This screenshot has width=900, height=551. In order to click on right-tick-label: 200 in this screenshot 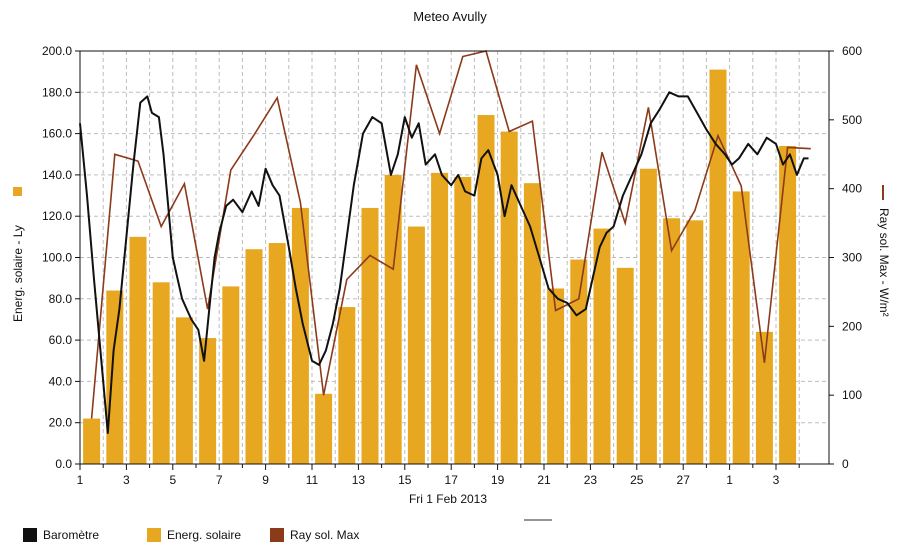, I will do `click(852, 326)`.